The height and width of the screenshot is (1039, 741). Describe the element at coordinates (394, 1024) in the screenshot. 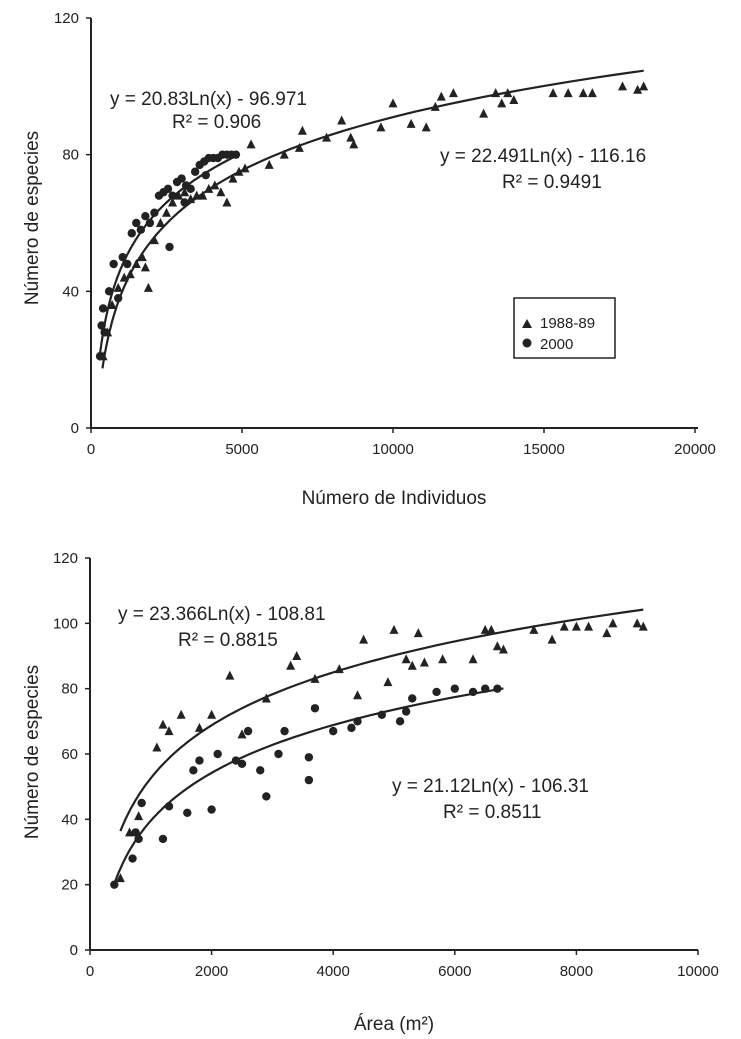

I see `x-axis-label: Área (m²)` at that location.